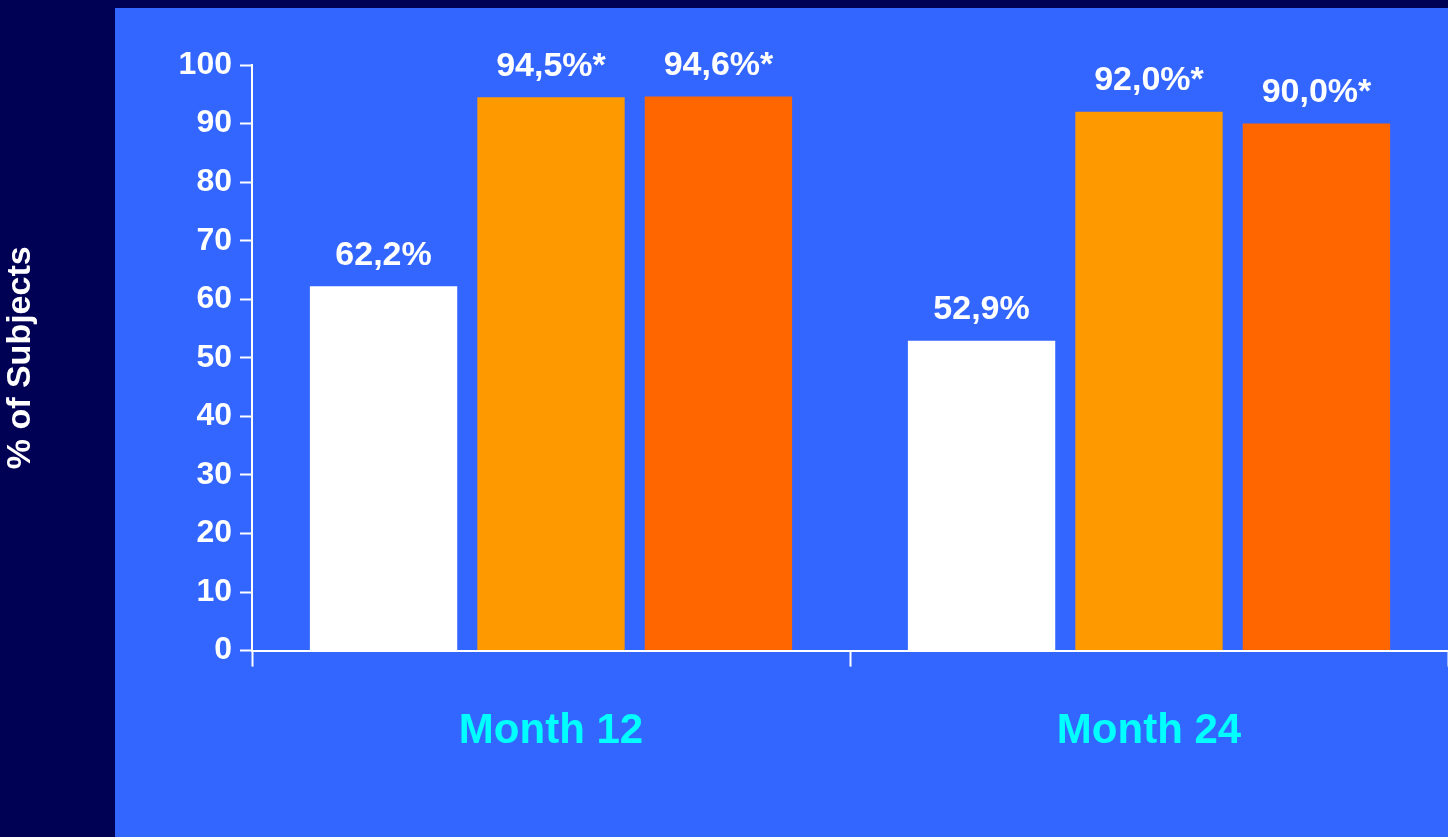  Describe the element at coordinates (1317, 89) in the screenshot. I see `data-label: 90,0%*` at that location.